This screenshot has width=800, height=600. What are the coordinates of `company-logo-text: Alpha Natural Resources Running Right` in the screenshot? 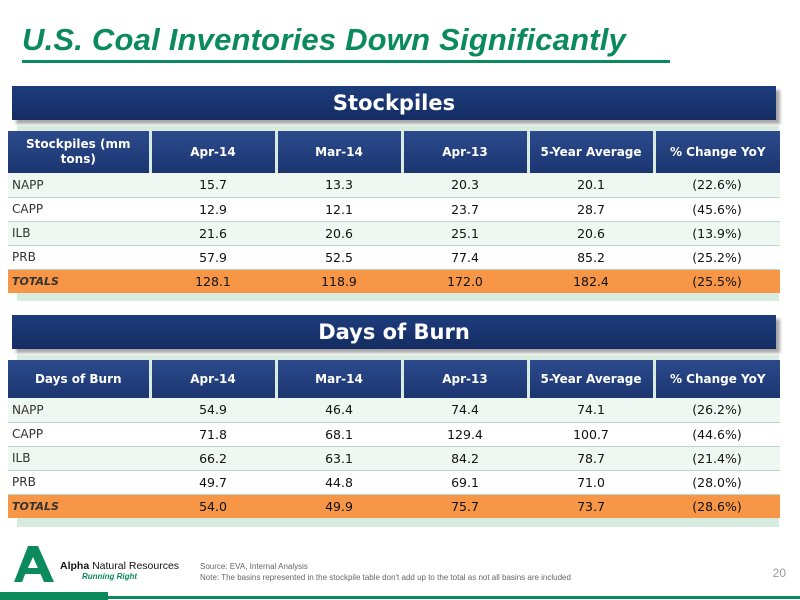 It's located at (119, 570).